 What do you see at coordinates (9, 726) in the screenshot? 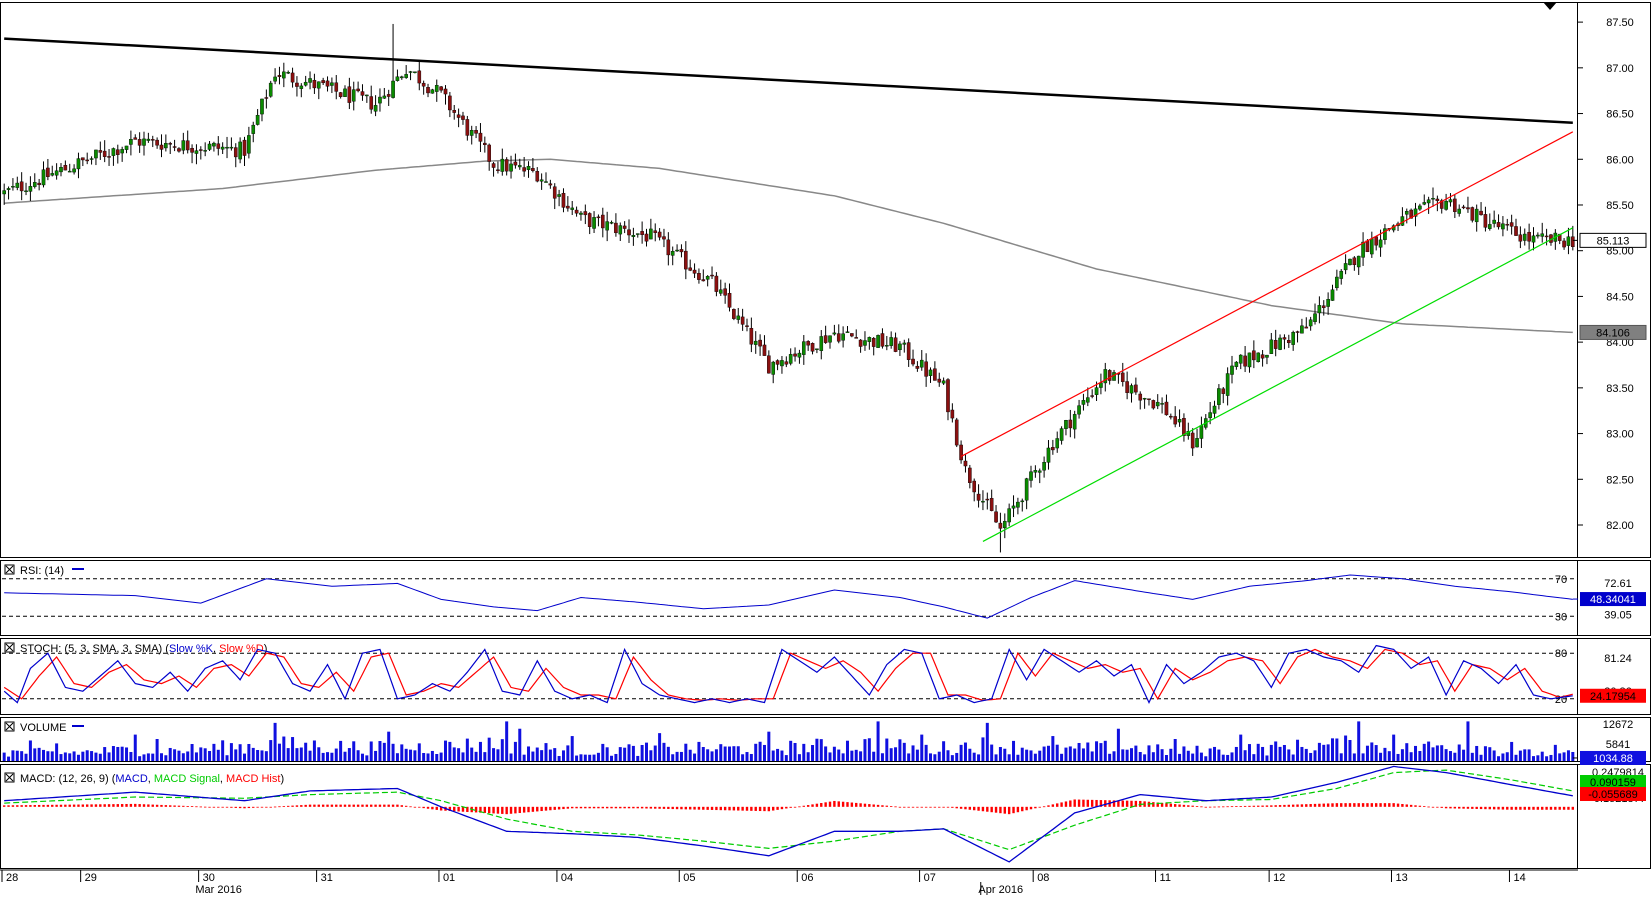
I see `volume-close-icon` at bounding box center [9, 726].